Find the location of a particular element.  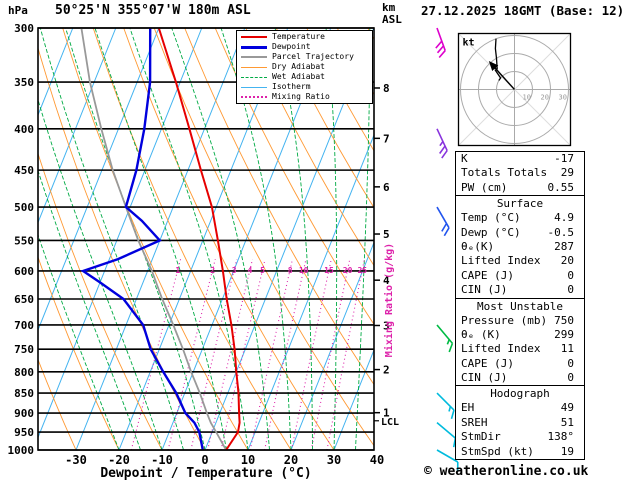

stat-label: PW (cm) is located at coordinates (484, 187).